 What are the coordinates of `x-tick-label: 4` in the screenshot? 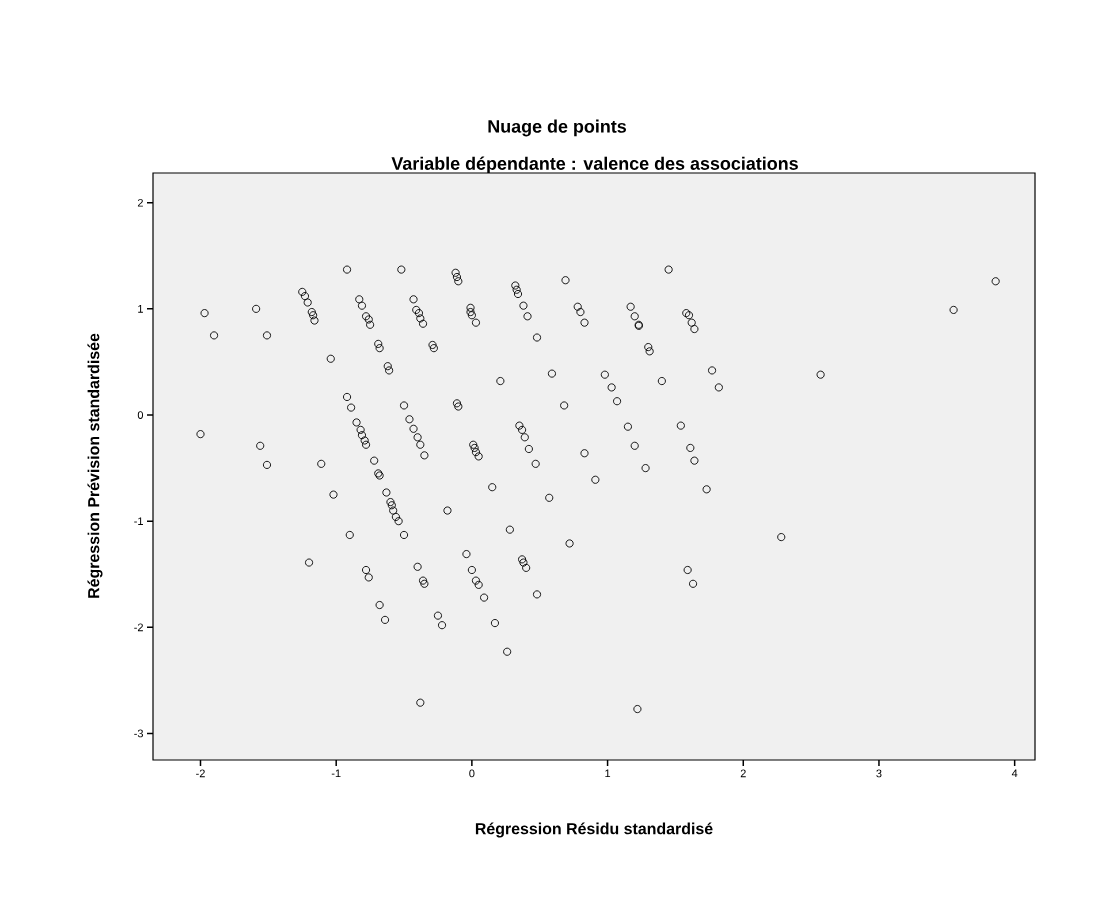 It's located at (1014, 773).